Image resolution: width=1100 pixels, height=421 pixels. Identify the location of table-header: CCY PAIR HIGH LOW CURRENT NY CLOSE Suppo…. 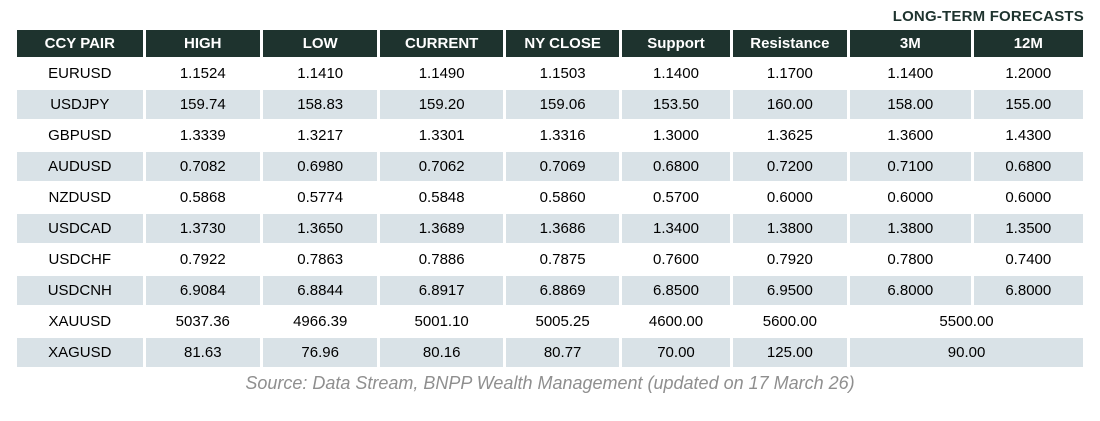
(550, 43).